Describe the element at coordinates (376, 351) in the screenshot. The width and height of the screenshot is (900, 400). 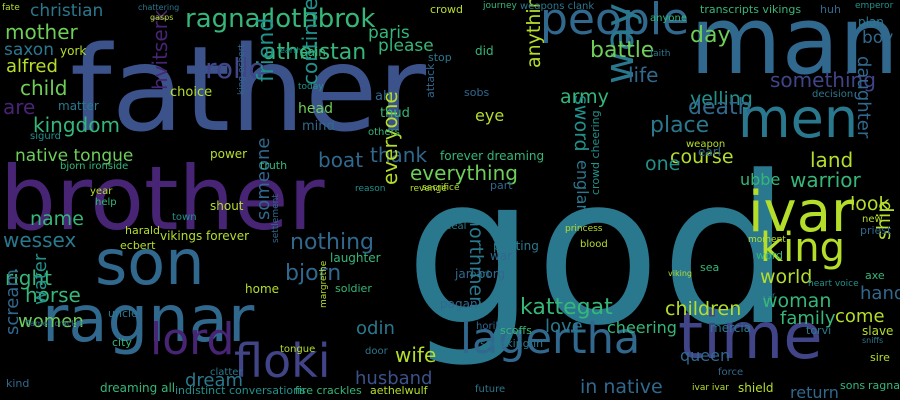
I see `word-door: door` at that location.